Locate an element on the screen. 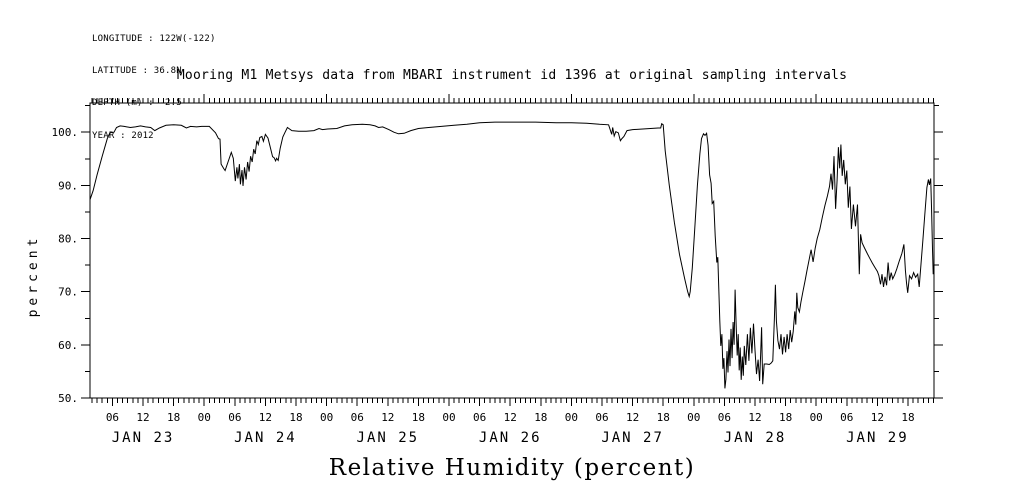 This screenshot has height=504, width=1009. x-day-label: JAN 28 is located at coordinates (755, 438).